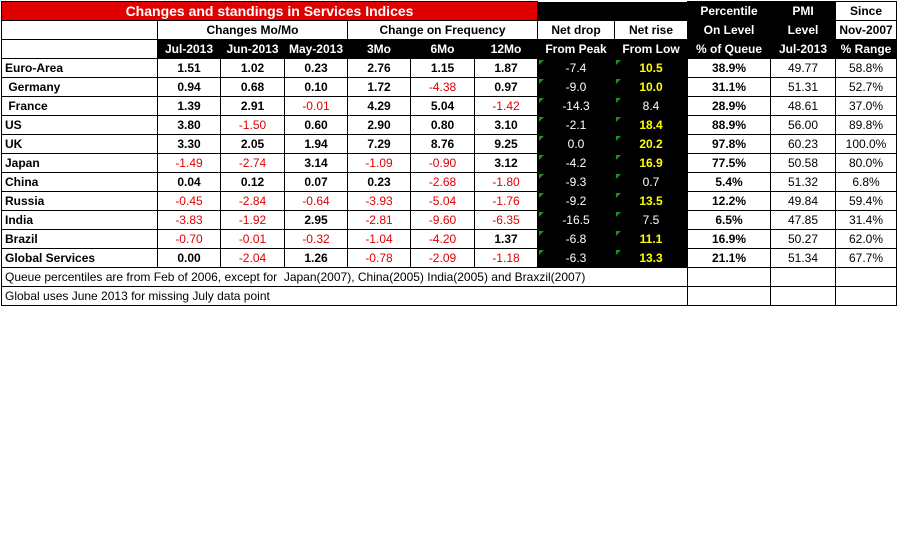  I want to click on range-value: 80.0%, so click(866, 163).